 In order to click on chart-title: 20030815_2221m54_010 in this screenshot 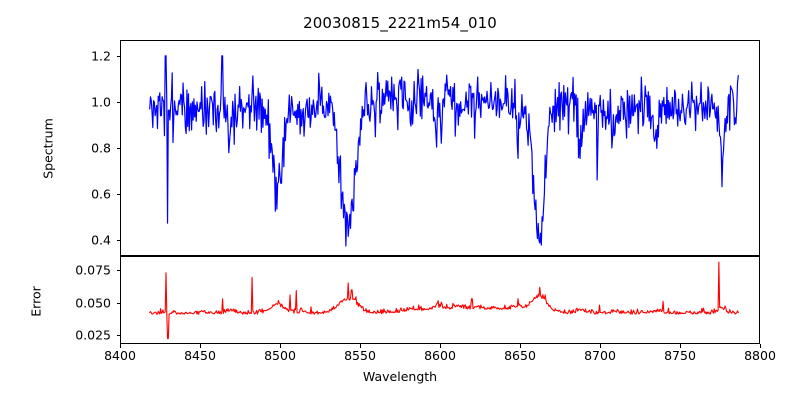, I will do `click(400, 23)`.